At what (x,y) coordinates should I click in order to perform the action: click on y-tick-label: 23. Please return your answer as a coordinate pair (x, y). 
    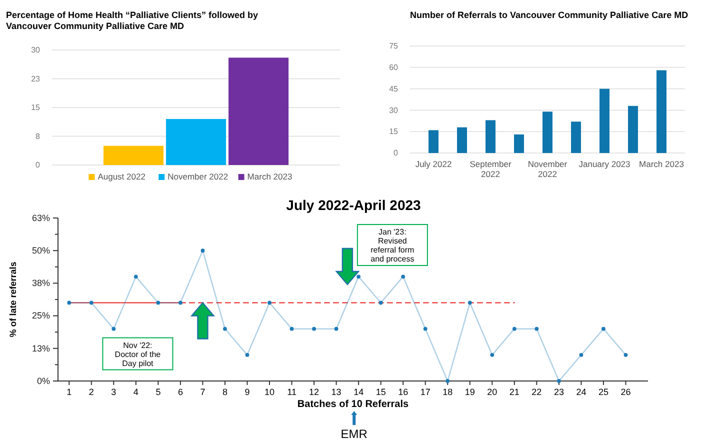
    Looking at the image, I should click on (36, 79).